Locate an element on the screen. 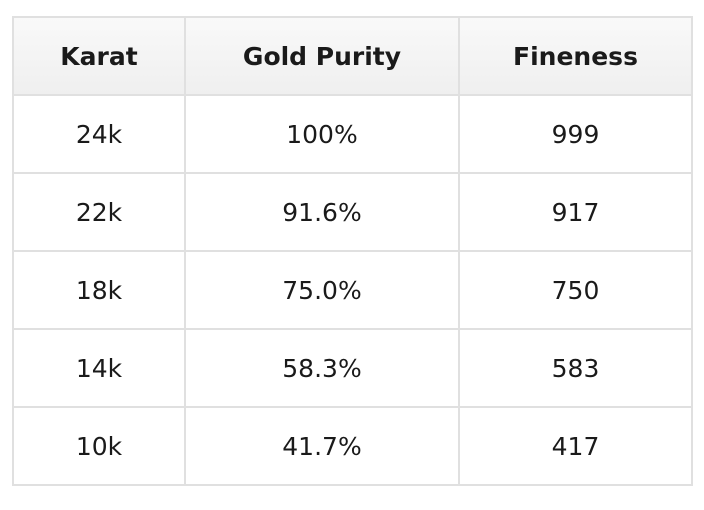 This screenshot has width=704, height=510. cell-gold-purity: 75.0% is located at coordinates (322, 290).